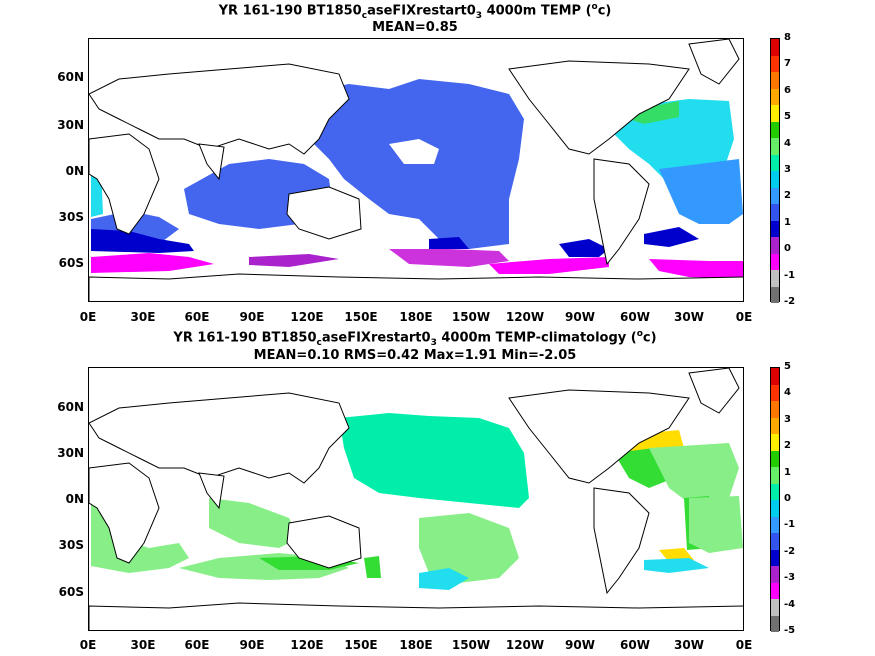 The image size is (875, 656). I want to click on panel2-lat-60n: 60N, so click(70, 407).